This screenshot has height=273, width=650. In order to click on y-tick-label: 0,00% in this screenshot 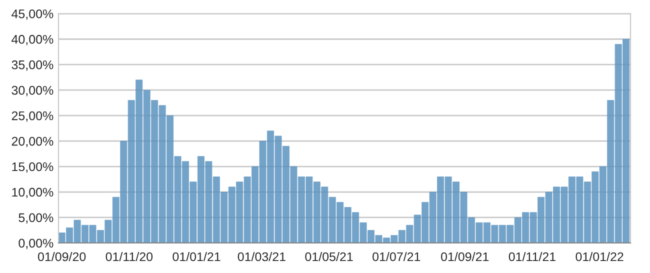, I will do `click(36, 244)`.